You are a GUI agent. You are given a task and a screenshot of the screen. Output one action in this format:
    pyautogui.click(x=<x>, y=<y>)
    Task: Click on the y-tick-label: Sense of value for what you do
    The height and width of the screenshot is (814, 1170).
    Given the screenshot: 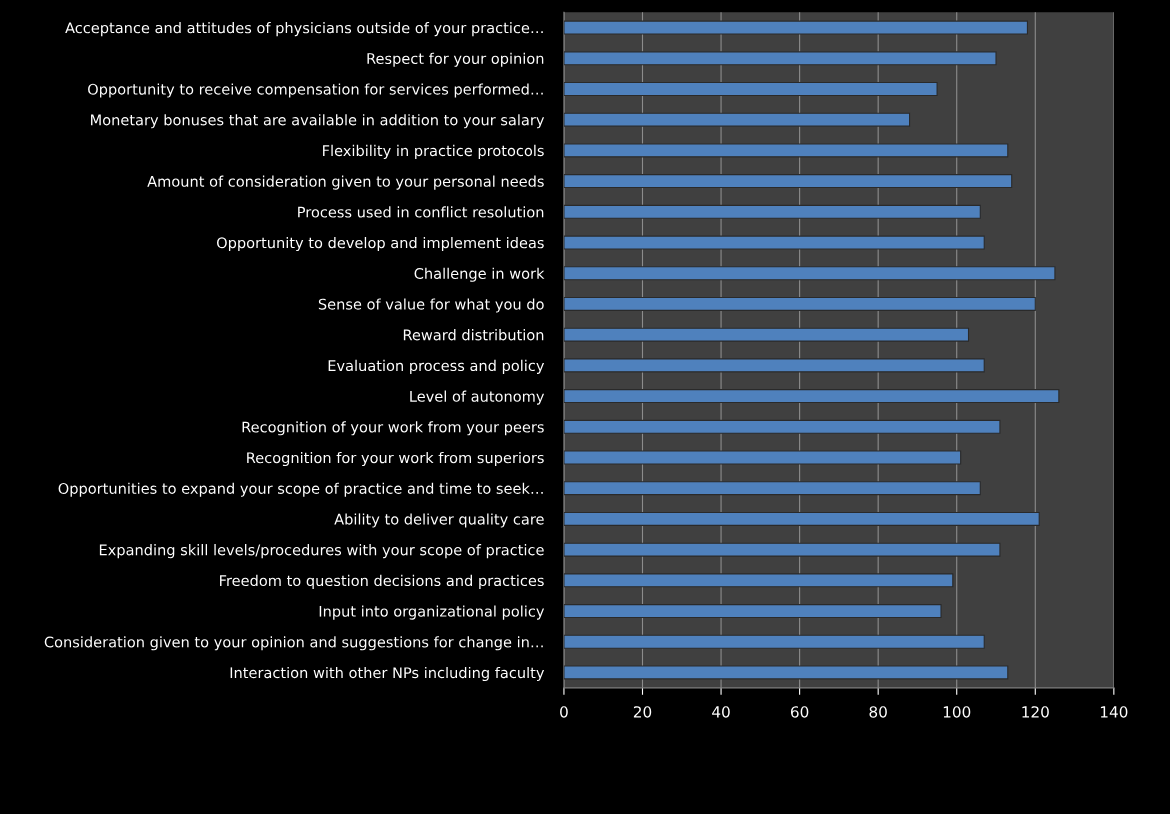 What is the action you would take?
    pyautogui.click(x=431, y=305)
    